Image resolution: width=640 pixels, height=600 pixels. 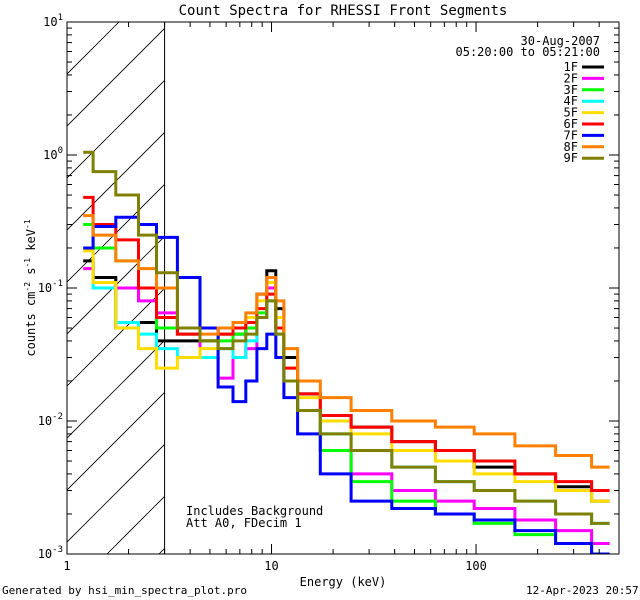 What do you see at coordinates (476, 566) in the screenshot?
I see `x-tick-label: 100` at bounding box center [476, 566].